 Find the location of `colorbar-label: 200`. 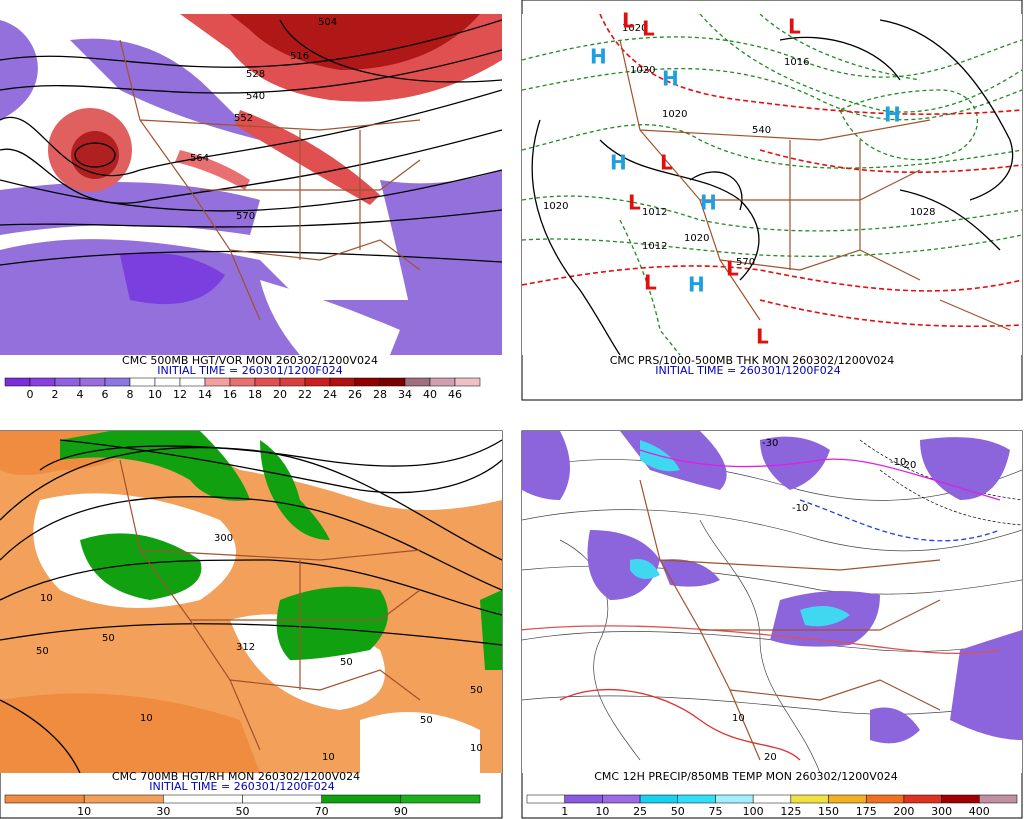

colorbar-label: 200 is located at coordinates (903, 811).